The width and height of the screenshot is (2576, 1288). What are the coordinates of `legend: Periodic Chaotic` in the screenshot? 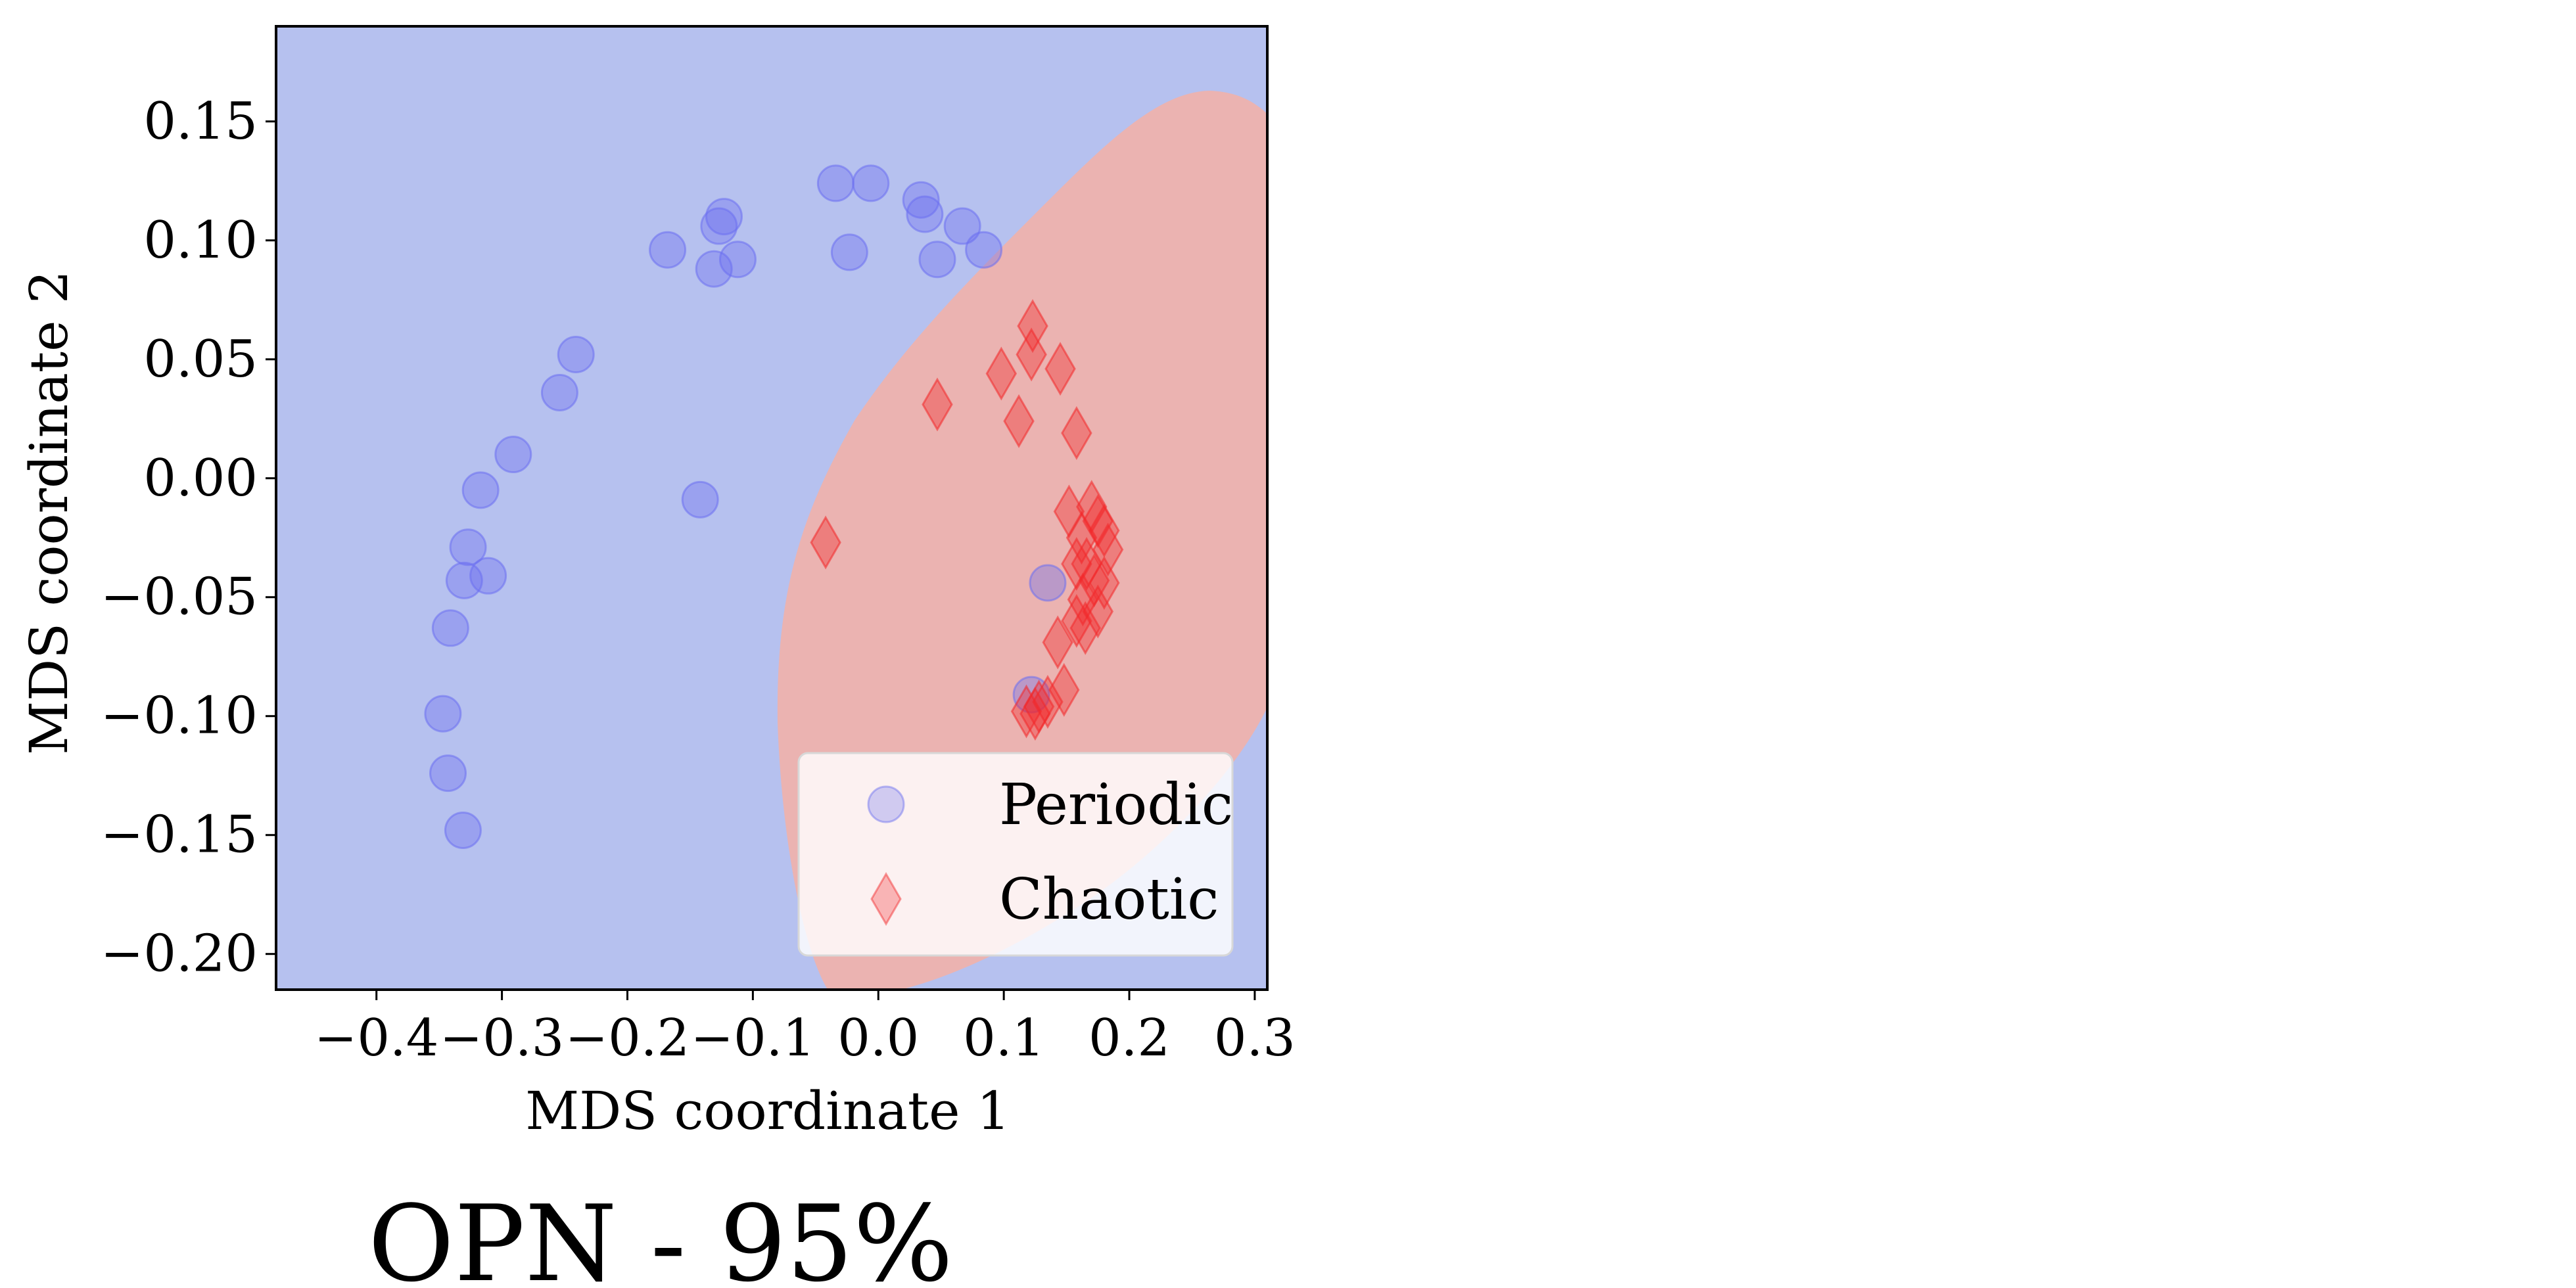 It's located at (1015, 854).